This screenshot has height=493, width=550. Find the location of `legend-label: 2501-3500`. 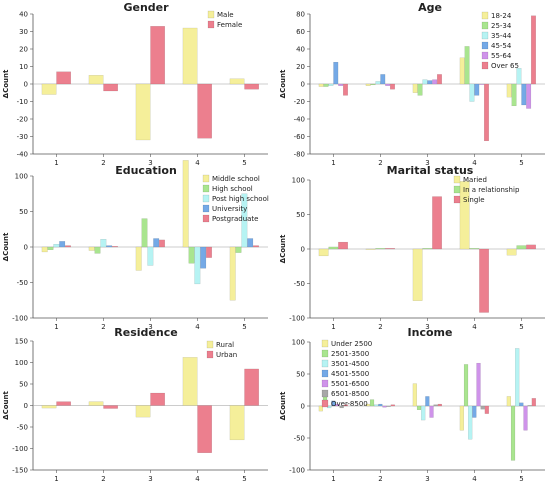

legend-label: 2501-3500 is located at coordinates (350, 354).